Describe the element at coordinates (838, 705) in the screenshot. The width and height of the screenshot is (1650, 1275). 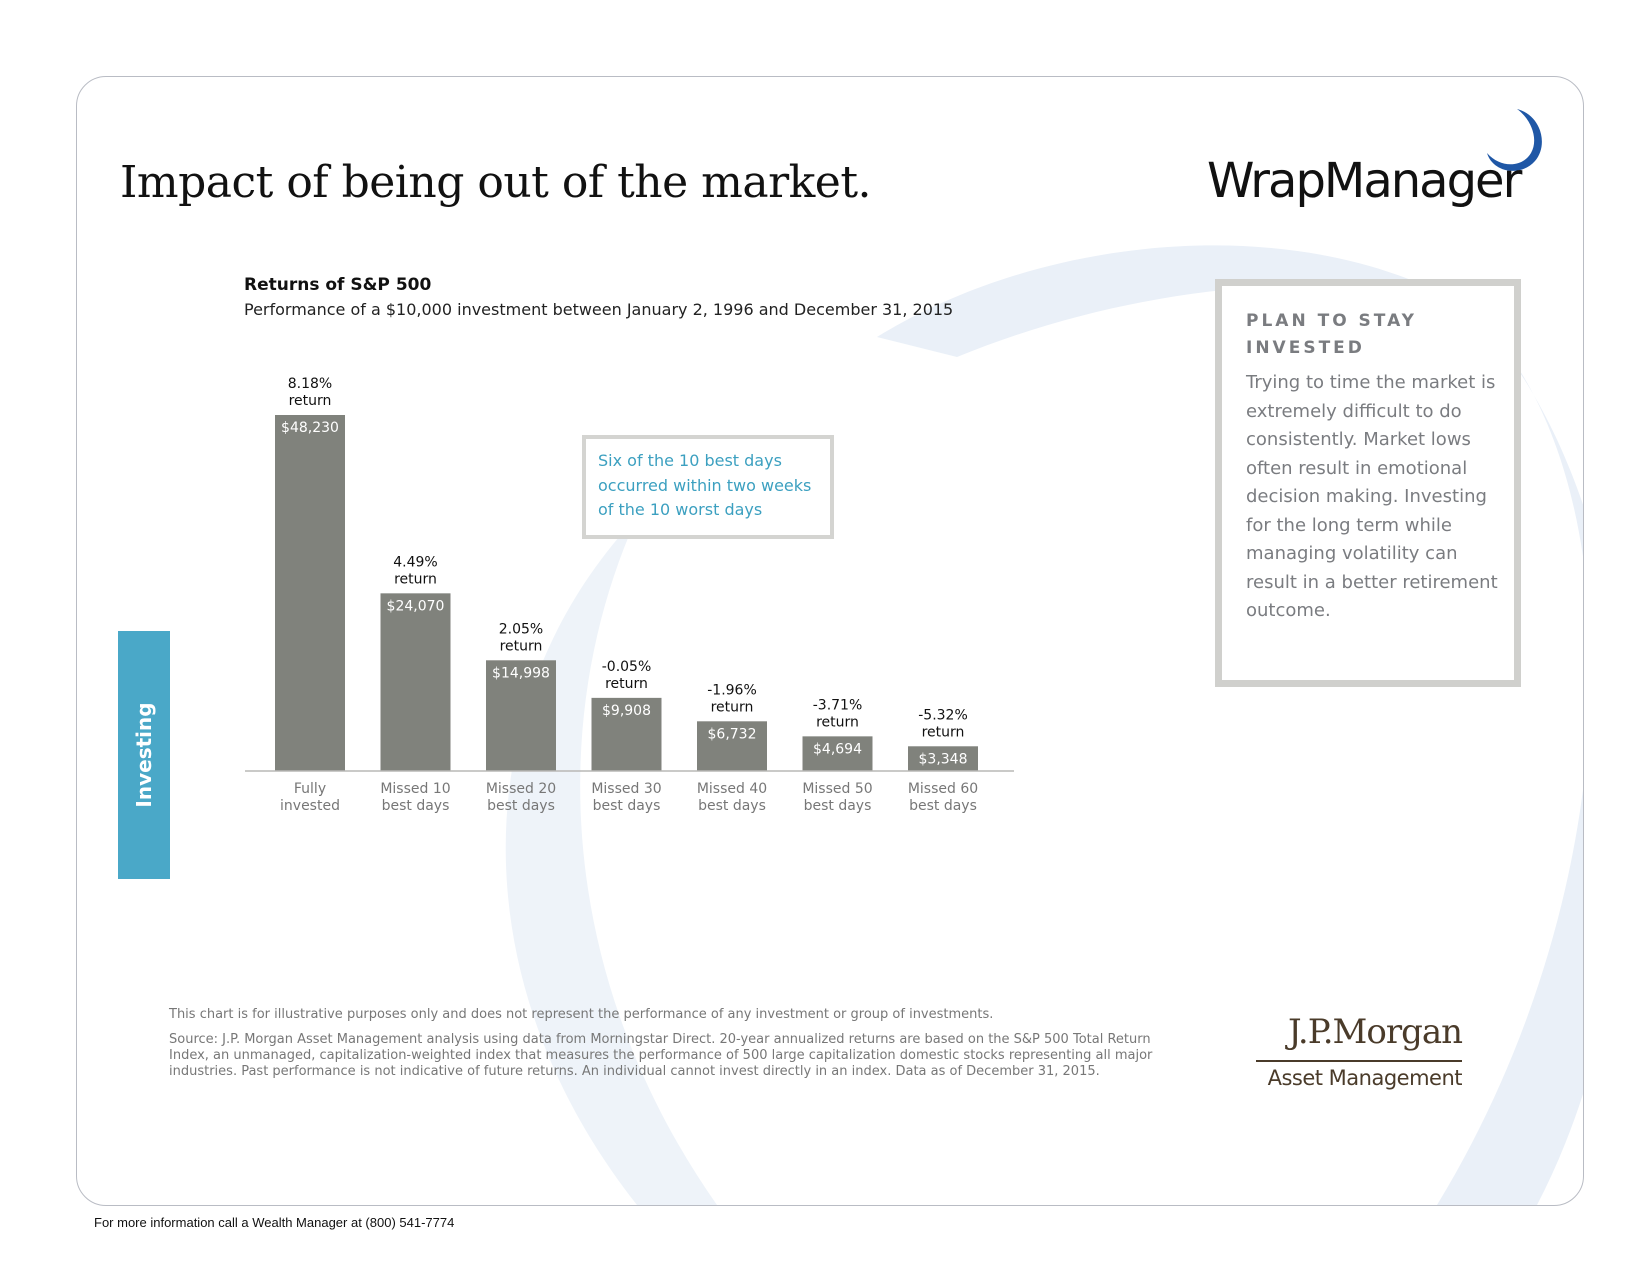
I see `return-percent-label: -3.71%` at that location.